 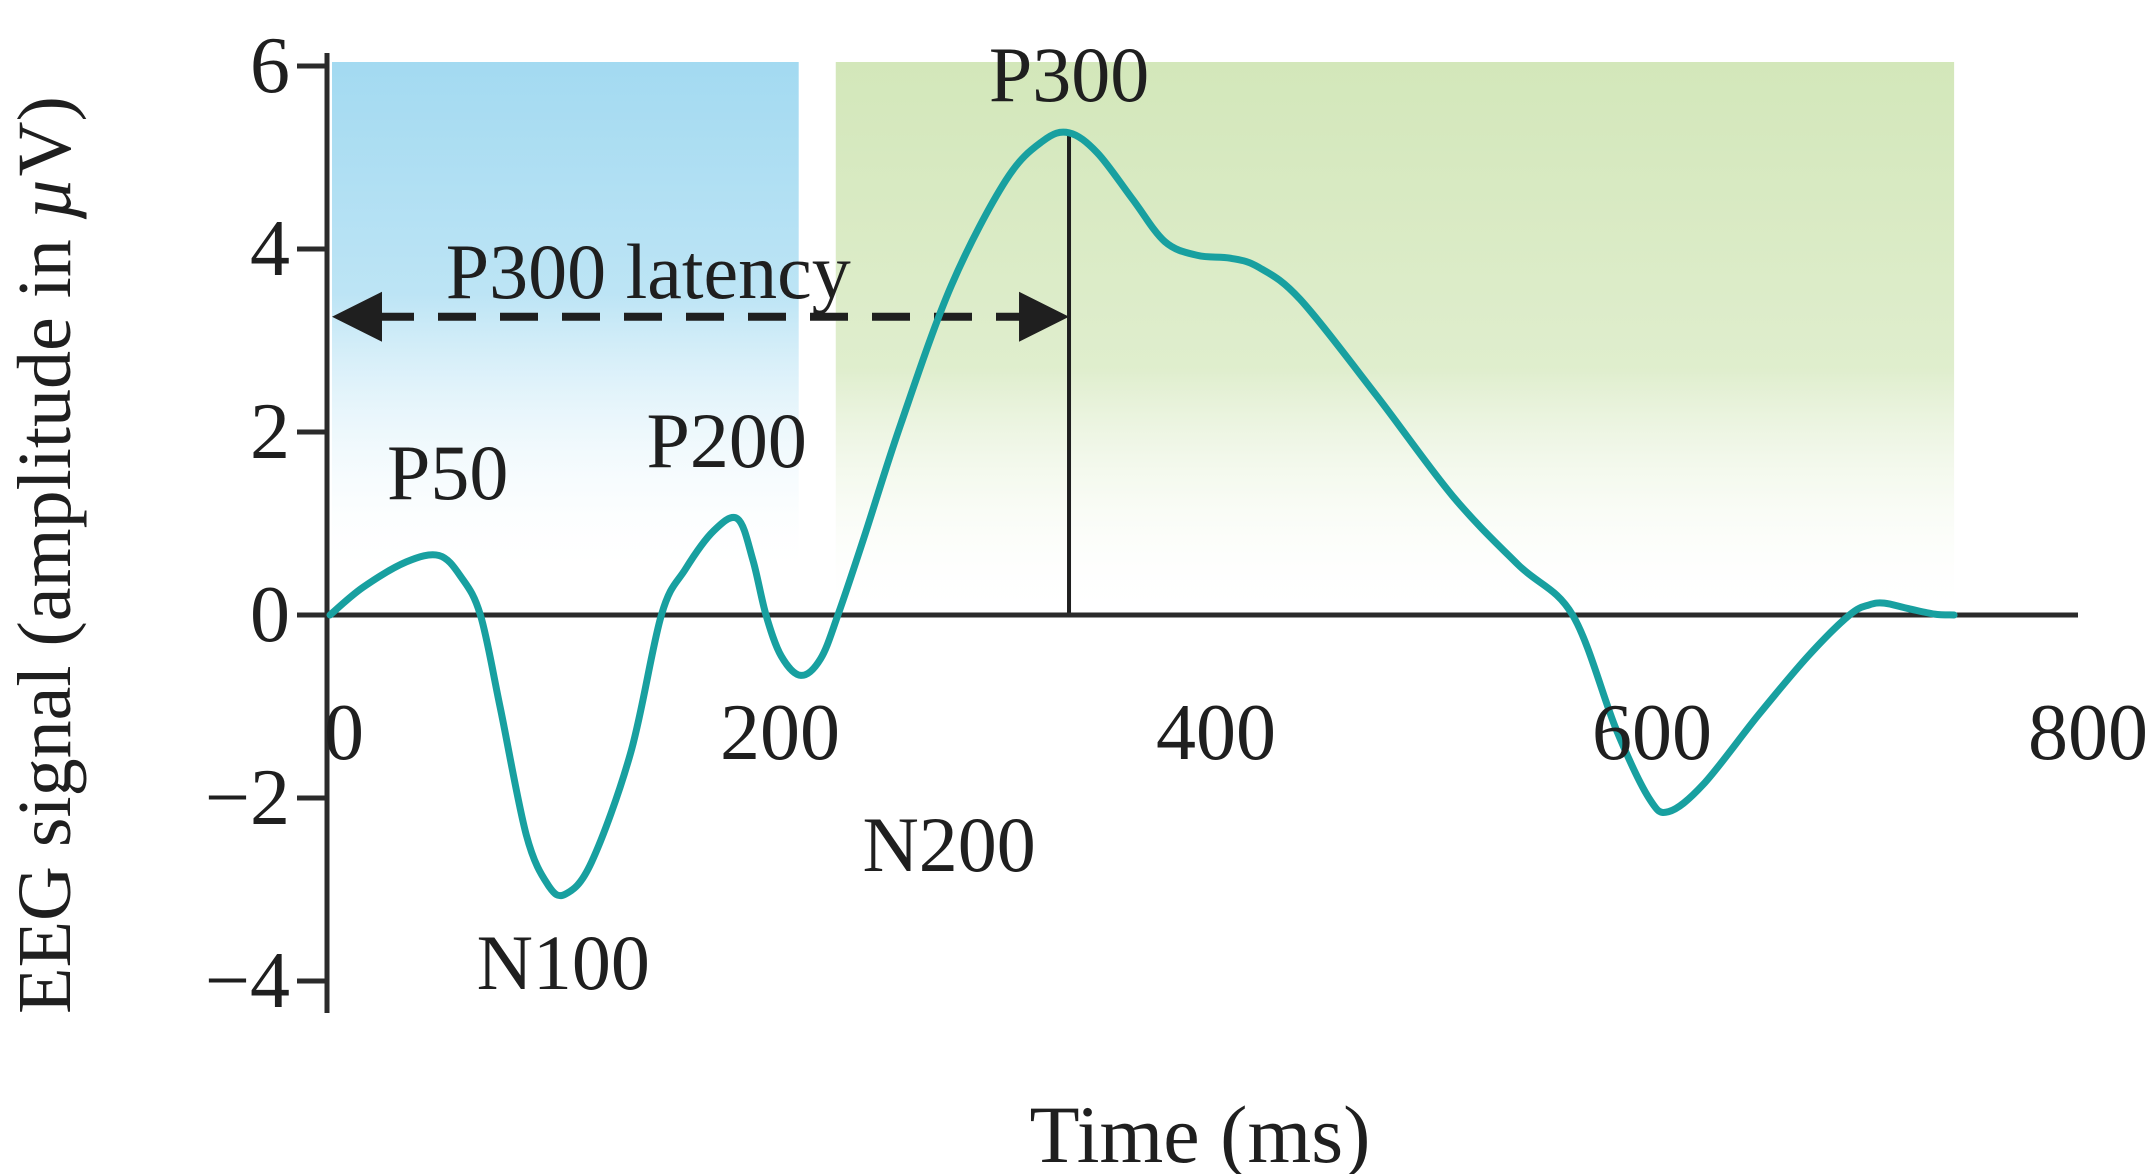 What do you see at coordinates (949, 844) in the screenshot?
I see `component-label-n200: N200` at bounding box center [949, 844].